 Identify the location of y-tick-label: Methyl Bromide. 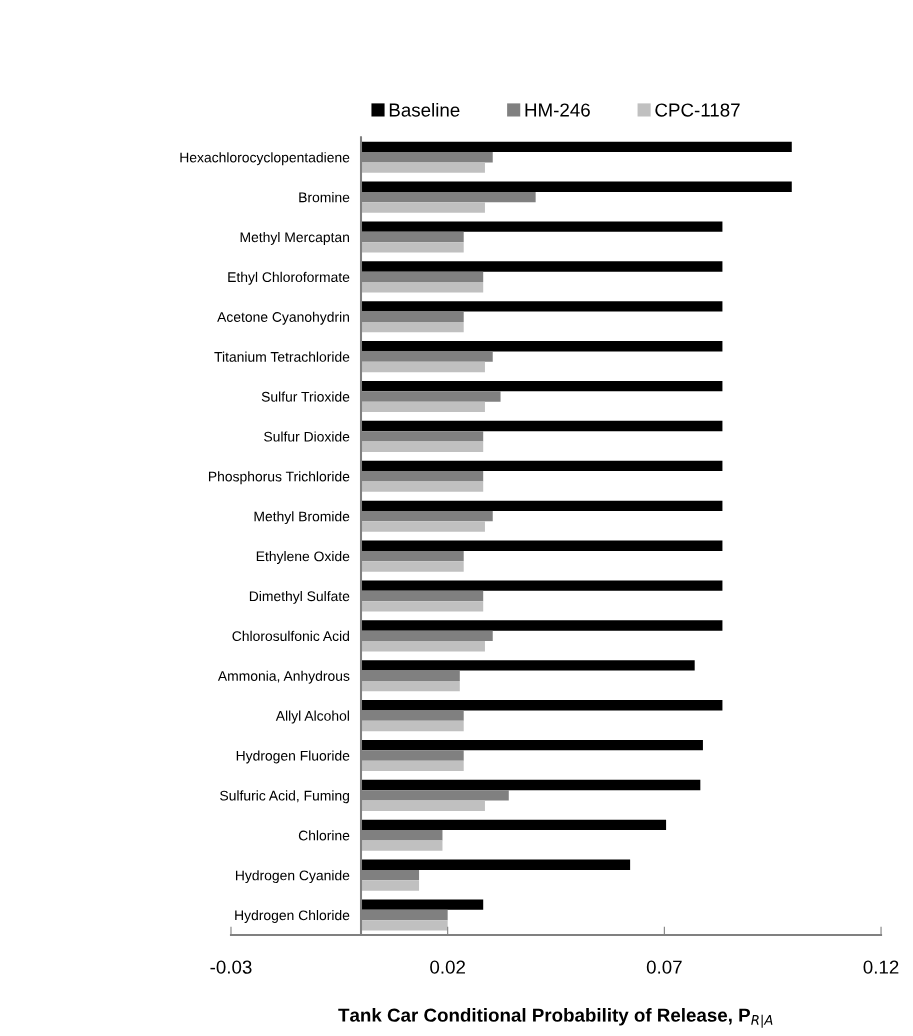
(302, 518).